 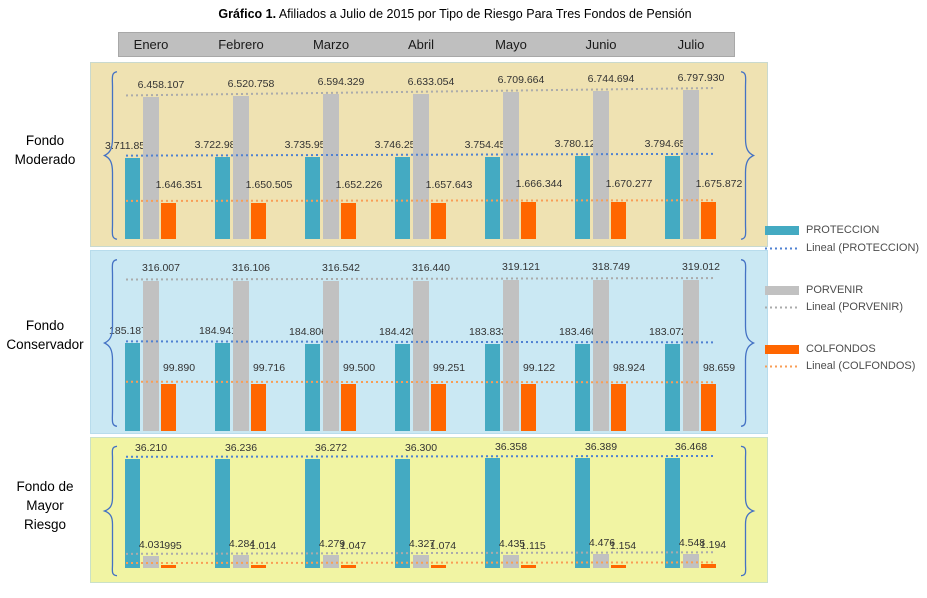 I want to click on value-label-proteccion-febrero: 3.722.983, so click(x=218, y=145).